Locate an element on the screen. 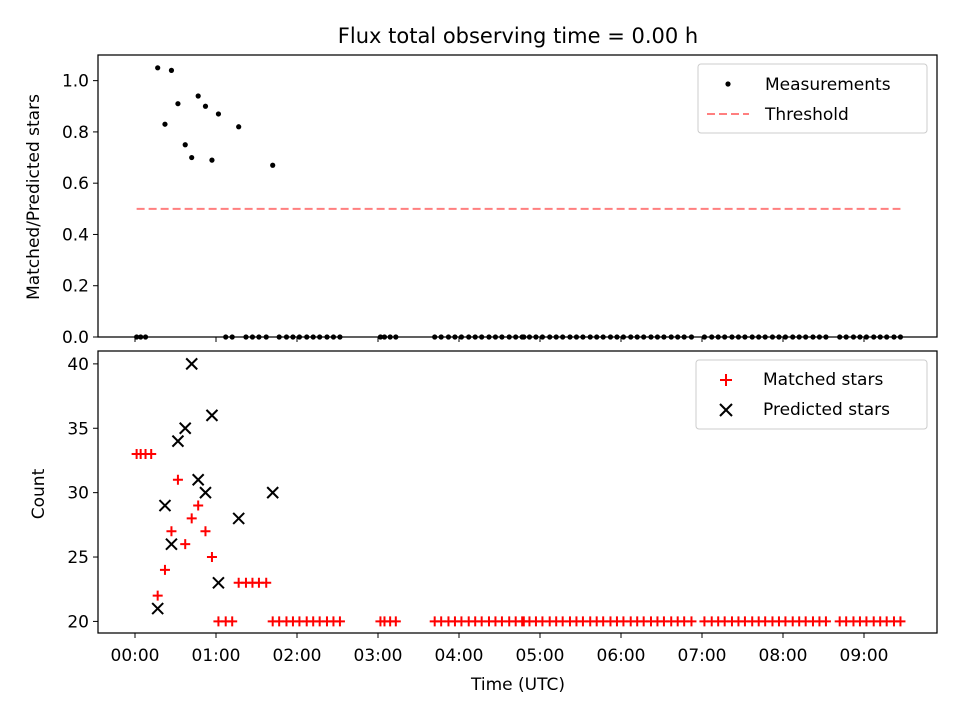  x-tick-label: 05:00 is located at coordinates (540, 656).